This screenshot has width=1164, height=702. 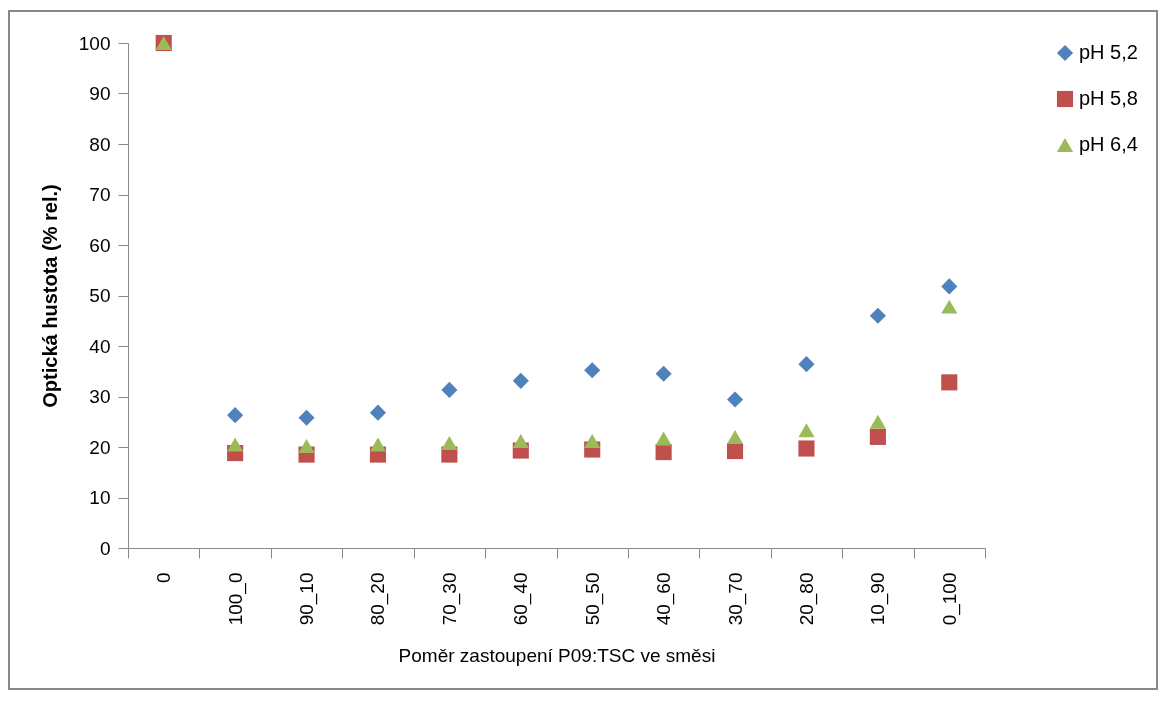 I want to click on x-tick-label: 70_30, so click(x=449, y=599).